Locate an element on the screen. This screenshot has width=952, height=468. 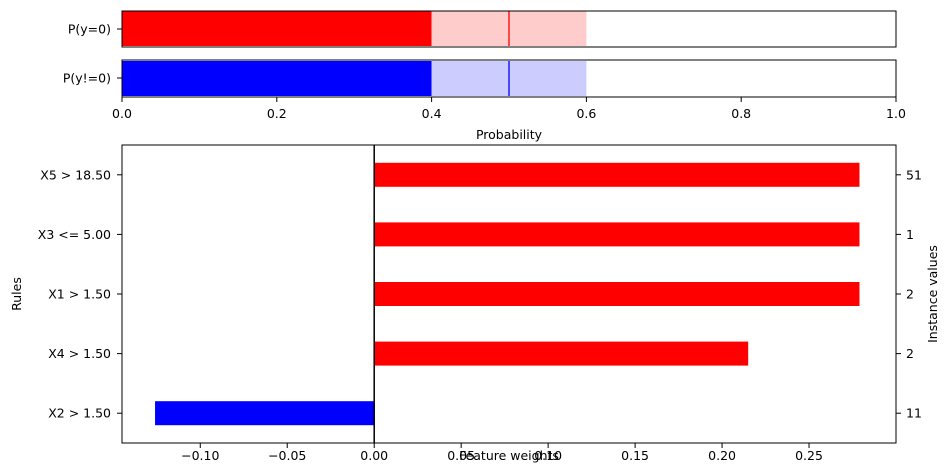
weight-xtick-label: 0.25 is located at coordinates (809, 455).